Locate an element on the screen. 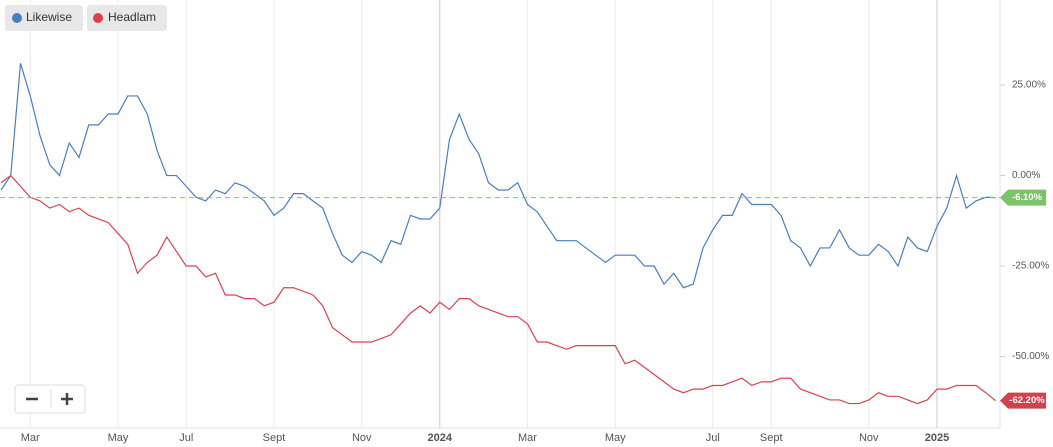  y-tick-label: 0.00% is located at coordinates (1026, 175).